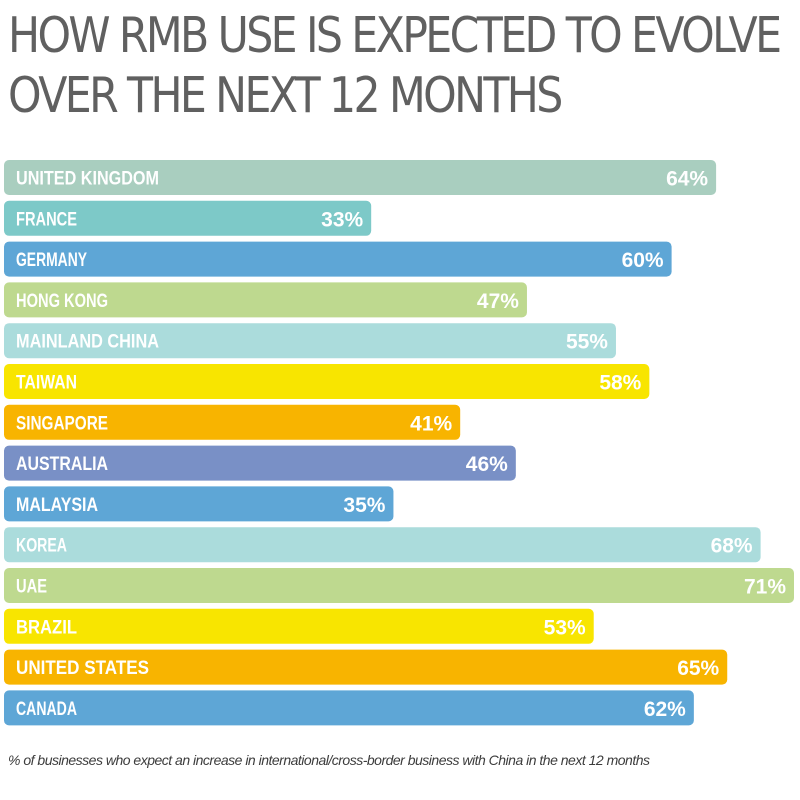 The image size is (800, 800). Describe the element at coordinates (364, 505) in the screenshot. I see `bar-value-malaysia: 35%` at that location.